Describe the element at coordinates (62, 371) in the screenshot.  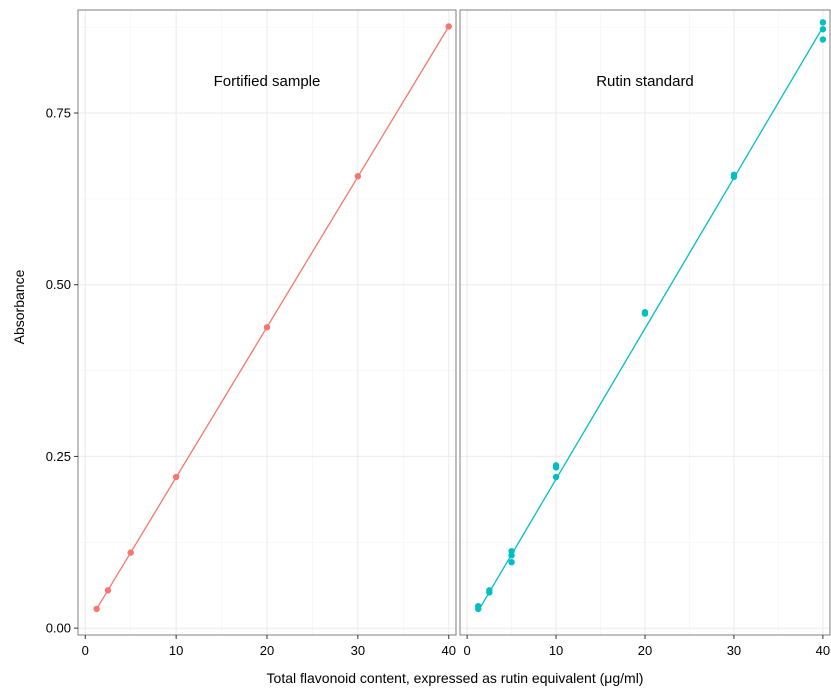
I see `y-axis: 0.00 0.25 0.50 0.75` at that location.